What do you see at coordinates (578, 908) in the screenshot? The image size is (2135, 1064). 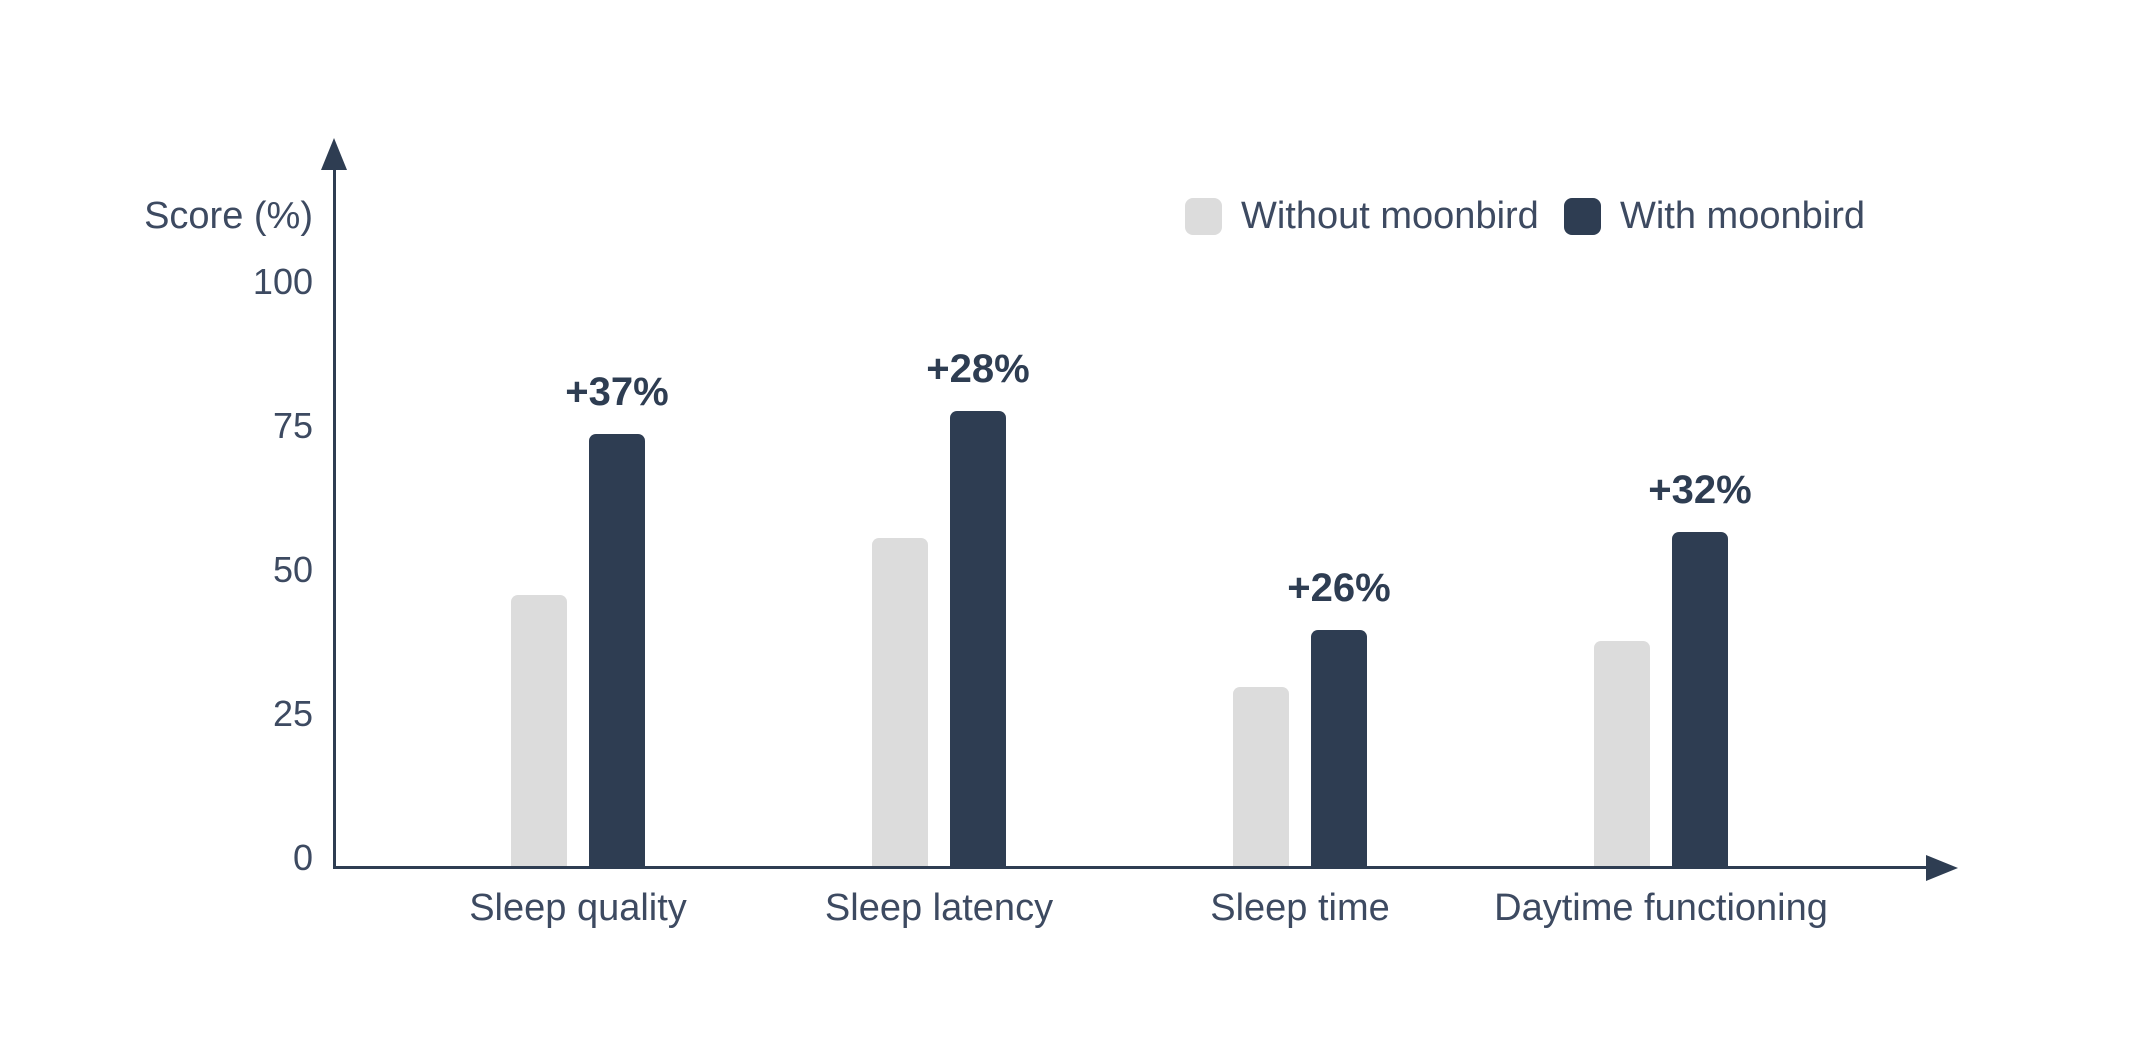 I see `category-label-sleep-quality: Sleep quality` at bounding box center [578, 908].